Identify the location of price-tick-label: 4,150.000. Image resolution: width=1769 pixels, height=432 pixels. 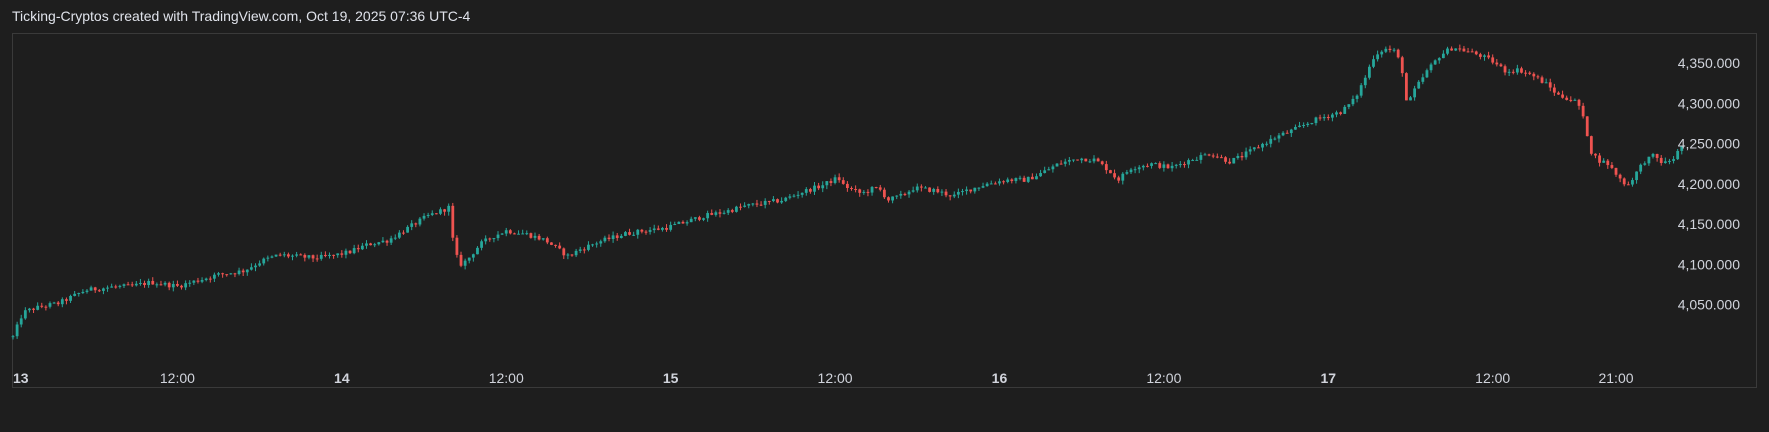
(1709, 224).